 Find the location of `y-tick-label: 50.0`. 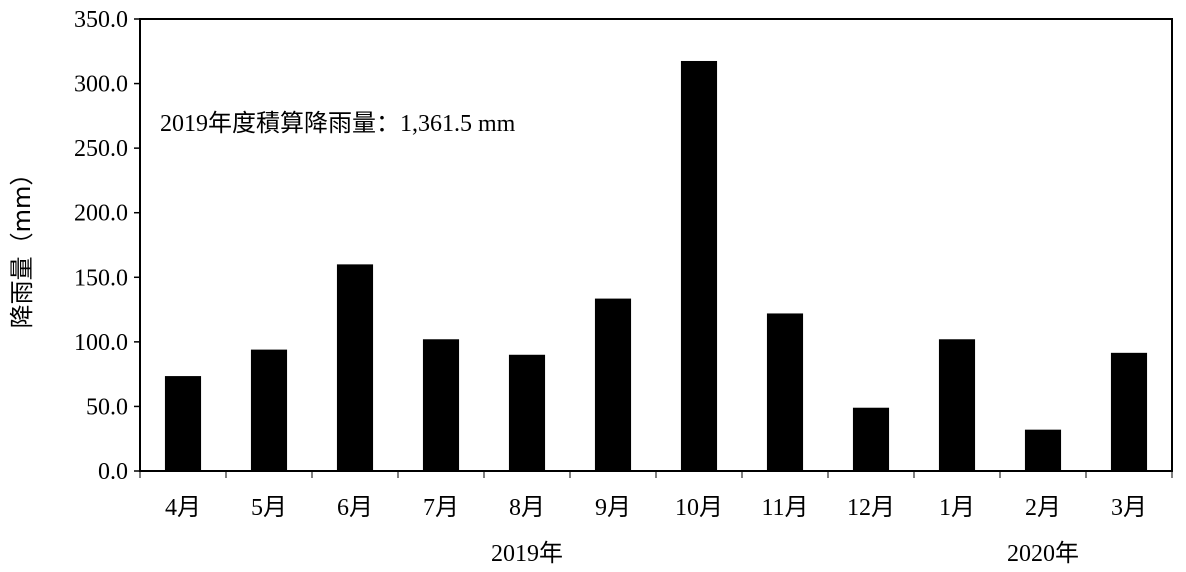

y-tick-label: 50.0 is located at coordinates (107, 407).